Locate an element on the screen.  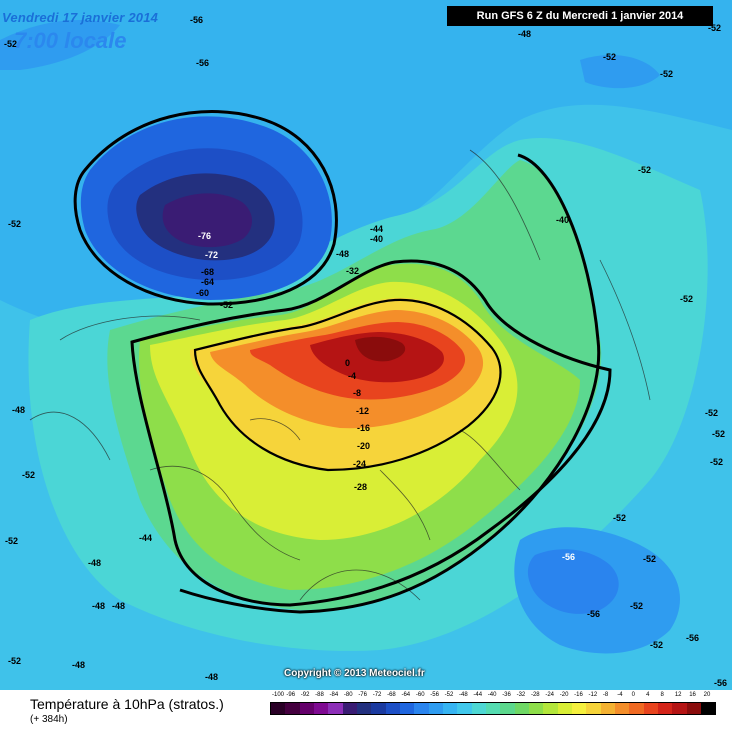
contour-label: -72 is located at coordinates (211, 255).